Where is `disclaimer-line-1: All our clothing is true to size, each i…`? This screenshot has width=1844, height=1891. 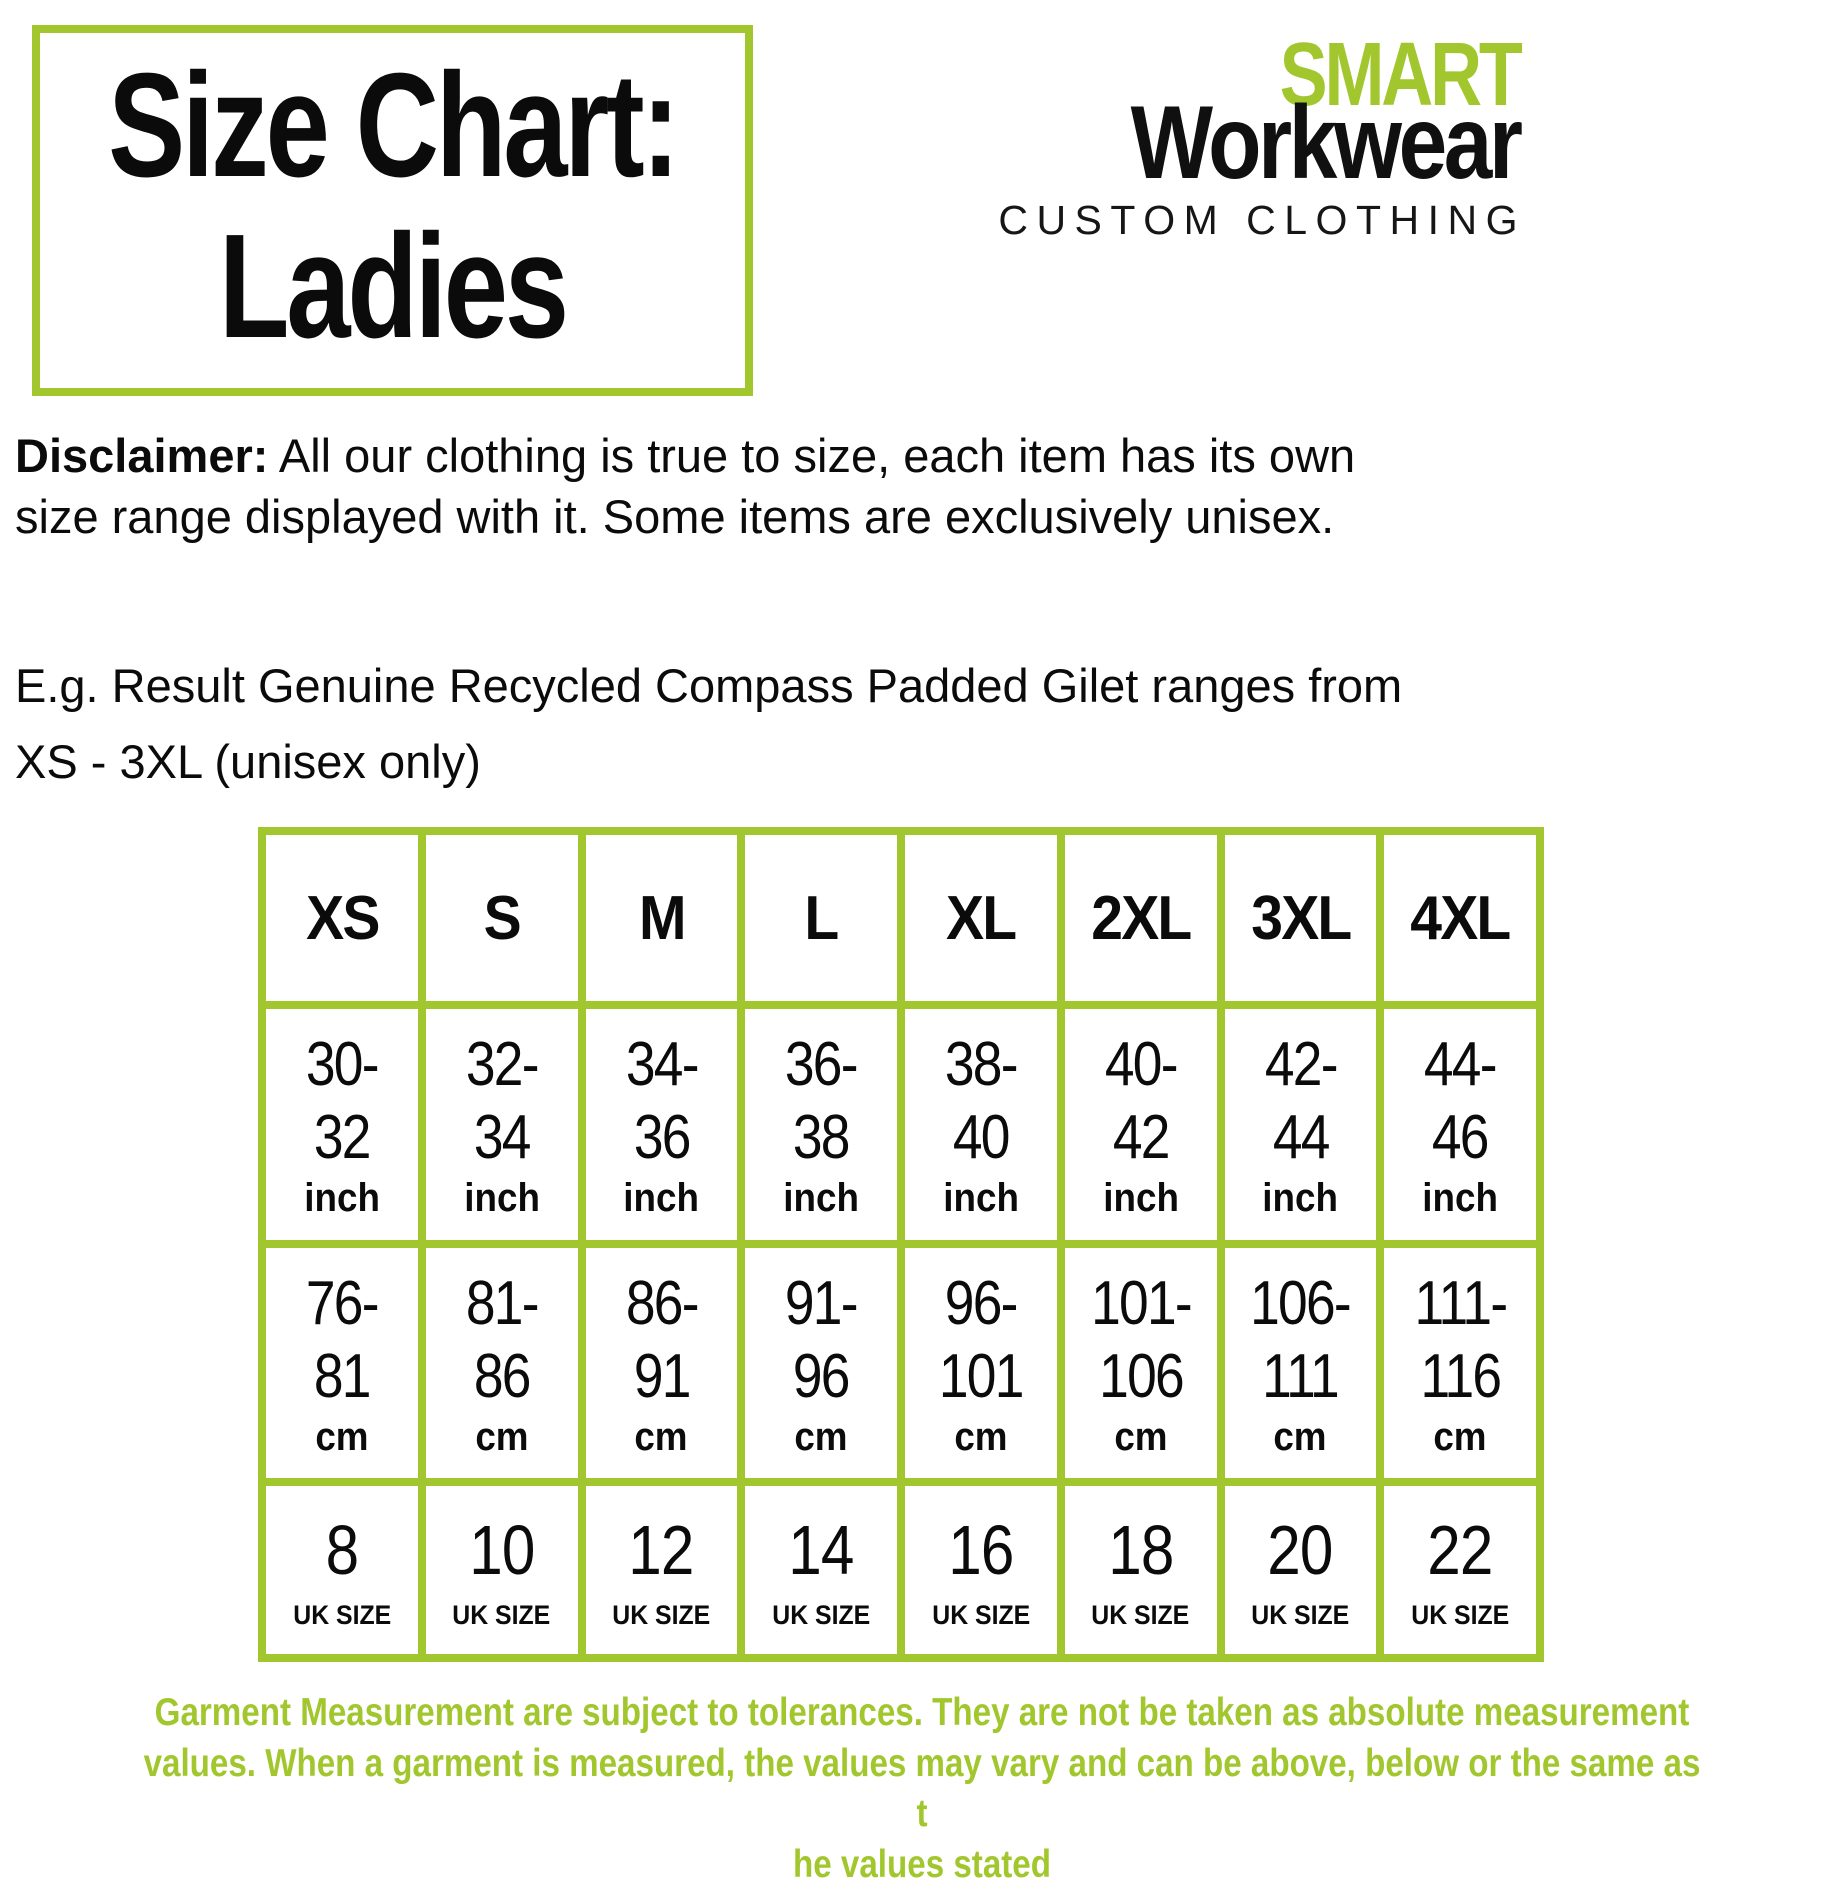
disclaimer-line-1: All our clothing is true to size, each i… is located at coordinates (812, 455).